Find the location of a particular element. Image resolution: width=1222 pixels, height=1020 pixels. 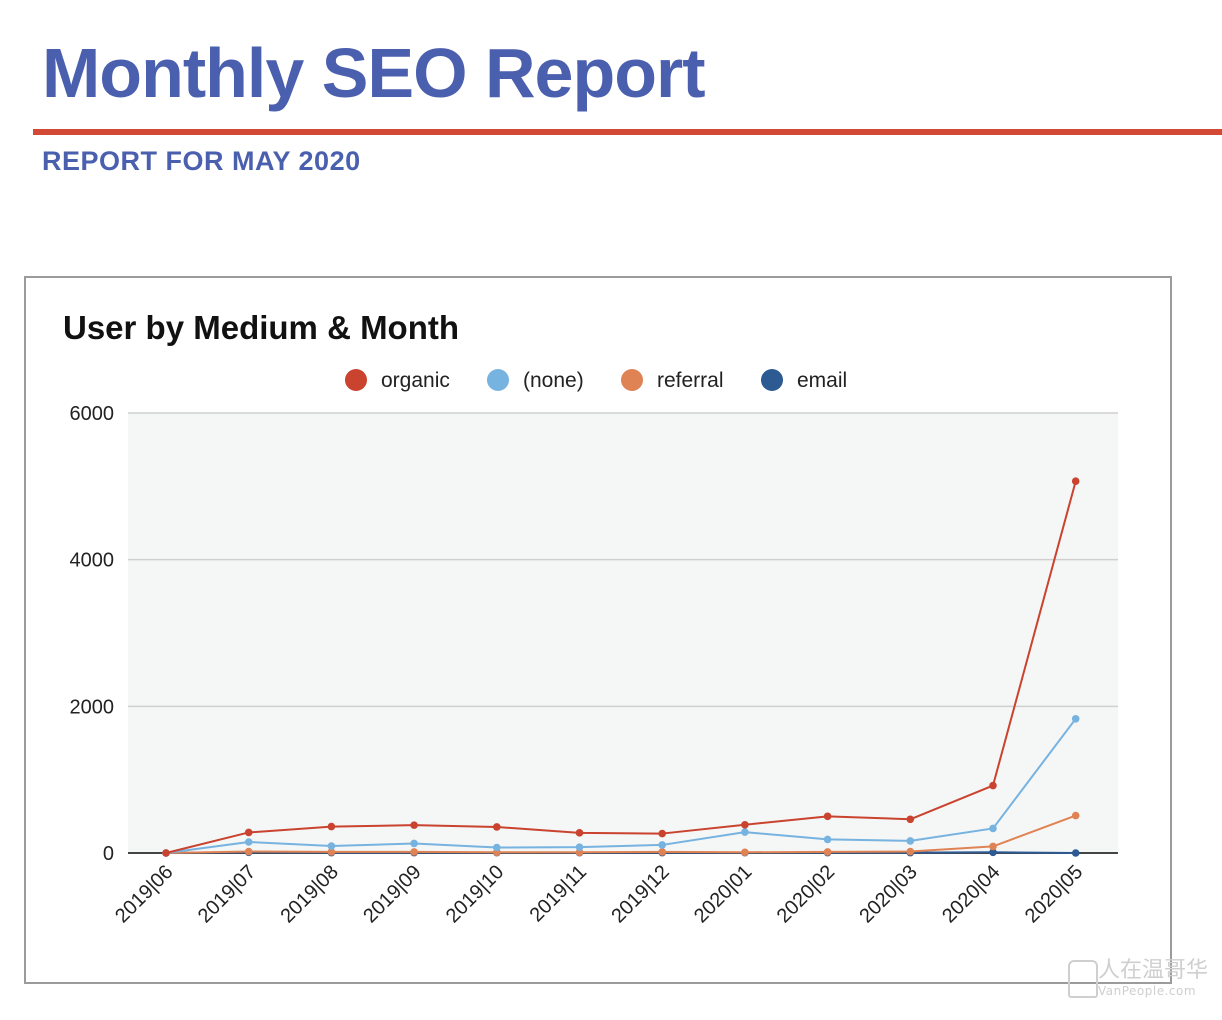

y-tick-label: 6000 is located at coordinates (92, 414).